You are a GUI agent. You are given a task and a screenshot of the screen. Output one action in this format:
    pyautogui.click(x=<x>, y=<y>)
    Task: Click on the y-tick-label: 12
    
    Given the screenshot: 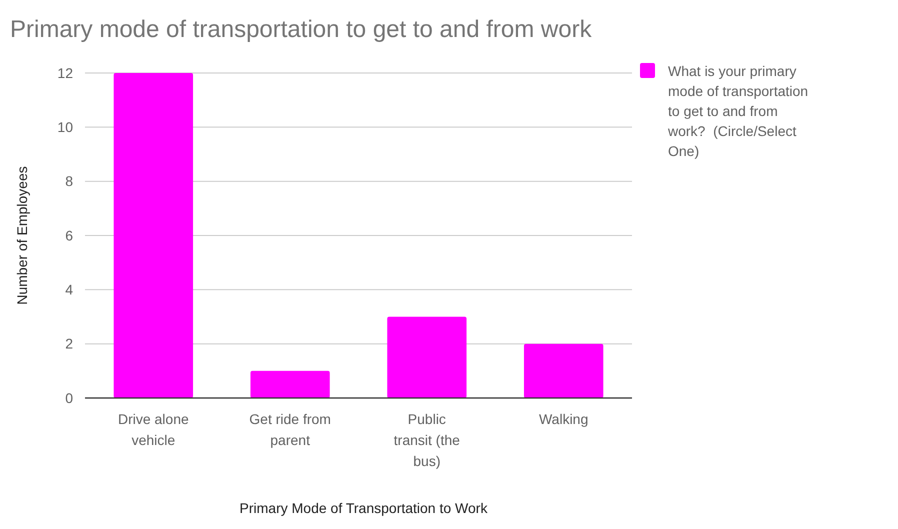 What is the action you would take?
    pyautogui.click(x=65, y=72)
    